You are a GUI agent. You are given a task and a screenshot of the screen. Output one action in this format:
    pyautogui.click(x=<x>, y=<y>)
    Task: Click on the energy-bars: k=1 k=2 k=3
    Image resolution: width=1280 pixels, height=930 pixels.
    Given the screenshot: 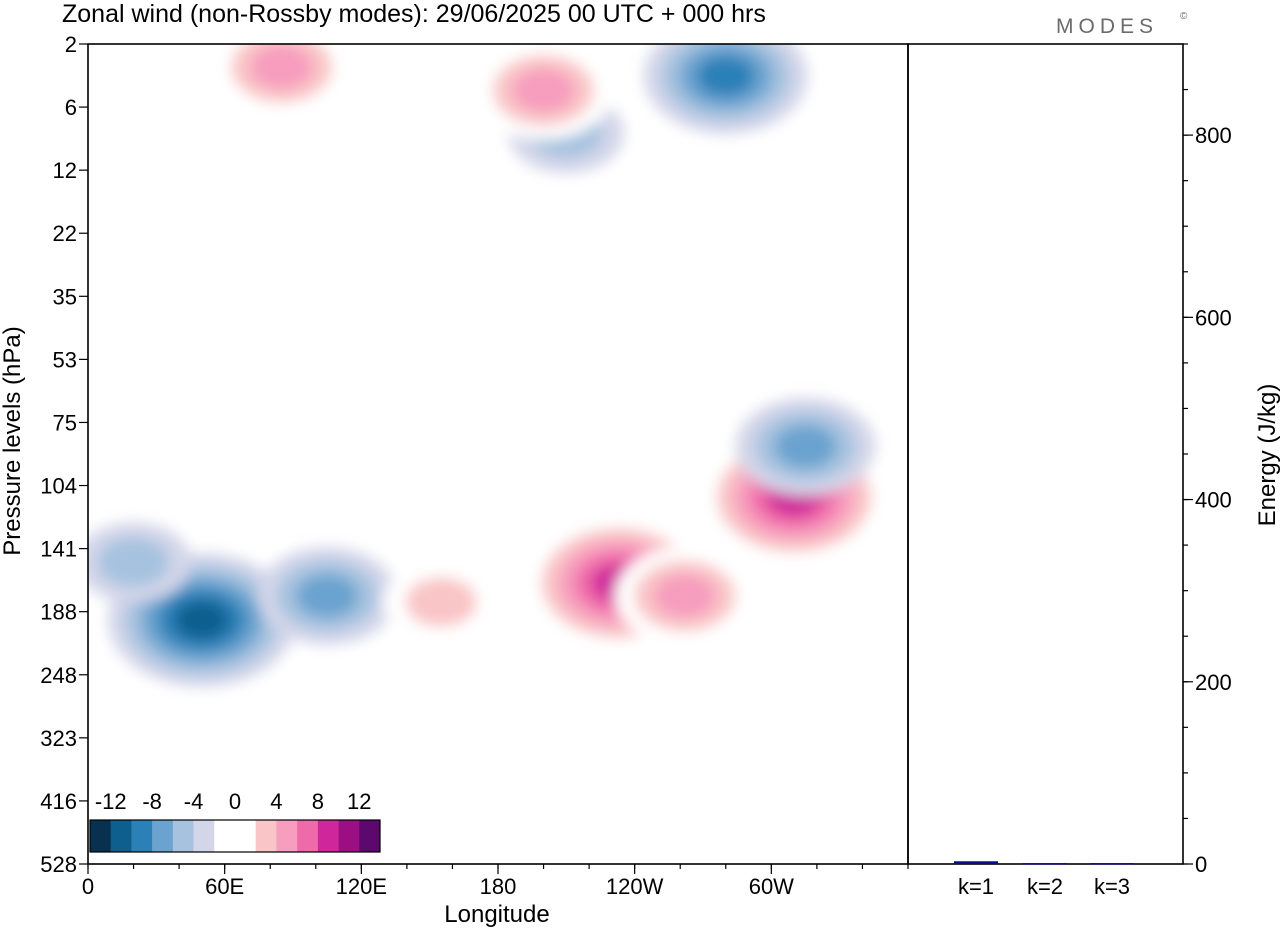 What is the action you would take?
    pyautogui.click(x=1044, y=880)
    